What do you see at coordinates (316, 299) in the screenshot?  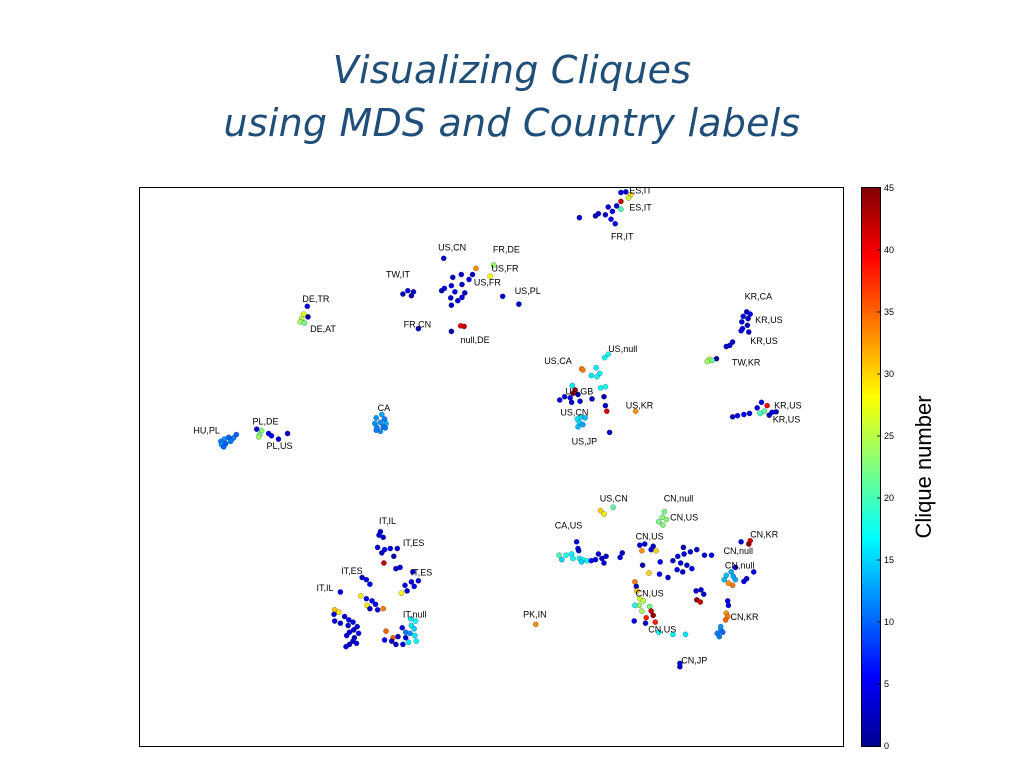 I see `country-label: DE,TR` at bounding box center [316, 299].